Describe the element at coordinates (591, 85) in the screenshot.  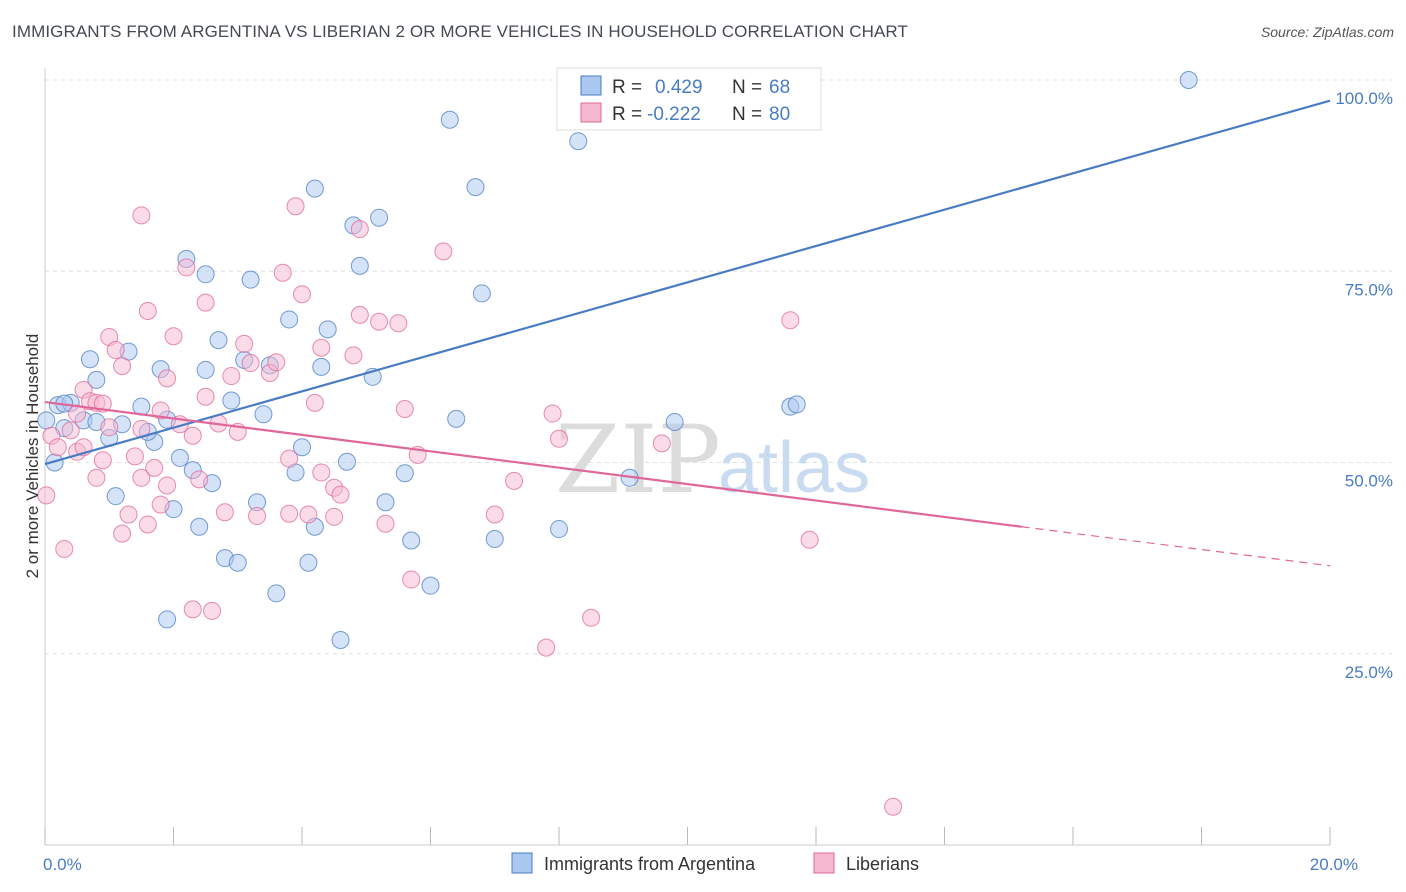
I see `stats-swatch-blue` at that location.